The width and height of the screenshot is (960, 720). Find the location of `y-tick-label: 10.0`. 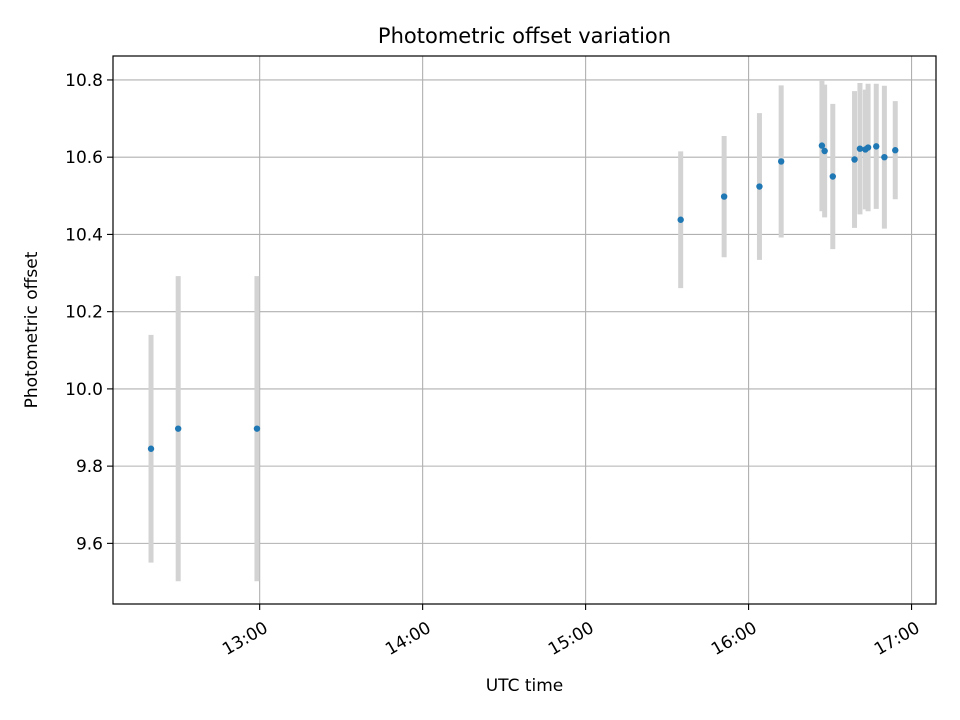

y-tick-label: 10.0 is located at coordinates (84, 390).